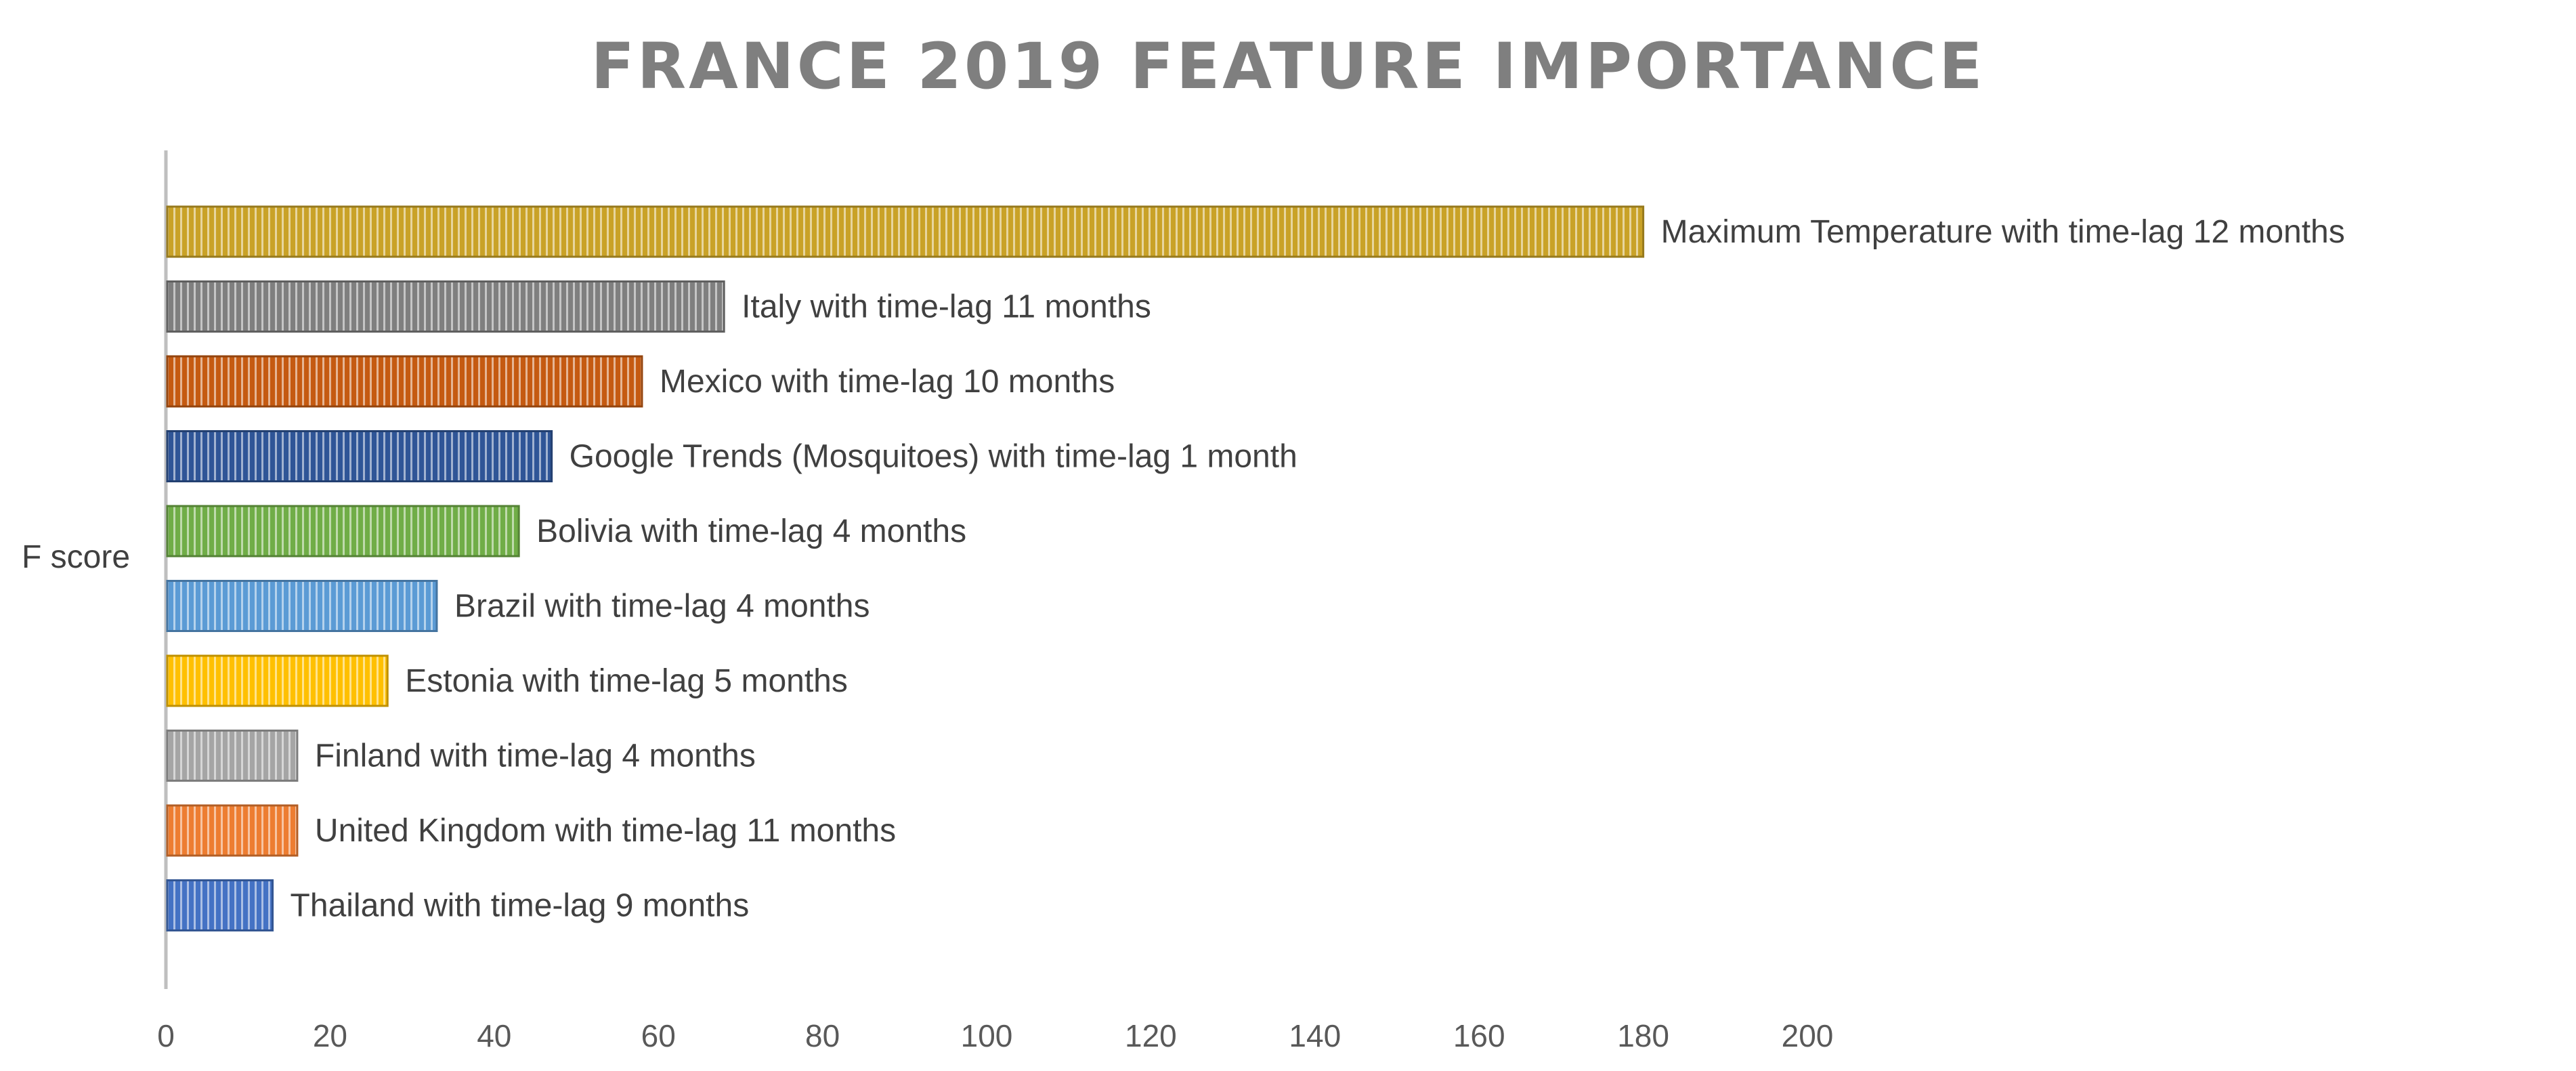  Describe the element at coordinates (626, 681) in the screenshot. I see `bar-label-6: Estonia with time-lag 5 months` at that location.